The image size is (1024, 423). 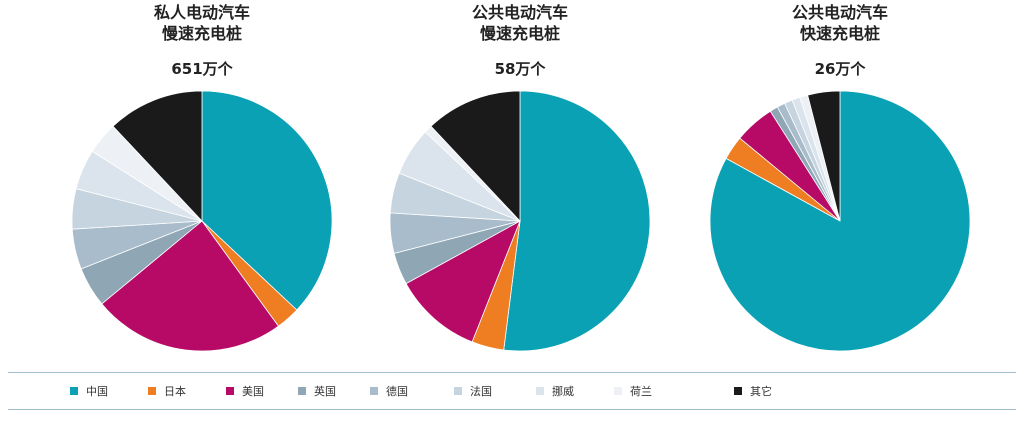 What do you see at coordinates (520, 69) in the screenshot?
I see `chart-total: 58万个` at bounding box center [520, 69].